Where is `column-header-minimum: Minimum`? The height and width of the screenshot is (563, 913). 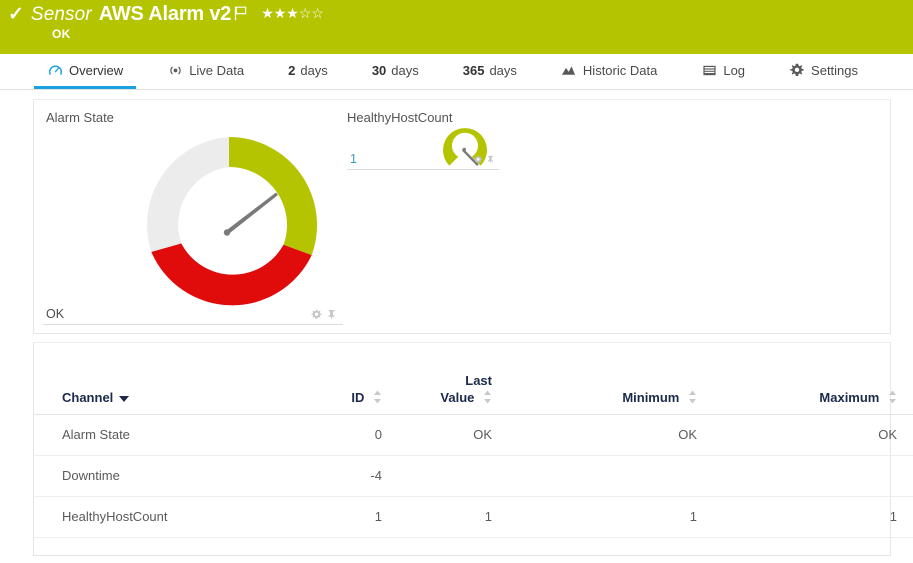
column-header-minimum: Minimum is located at coordinates (594, 394).